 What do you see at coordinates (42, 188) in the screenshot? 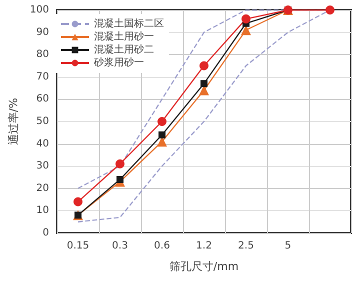
I see `y-tick-label: 20` at bounding box center [42, 188].